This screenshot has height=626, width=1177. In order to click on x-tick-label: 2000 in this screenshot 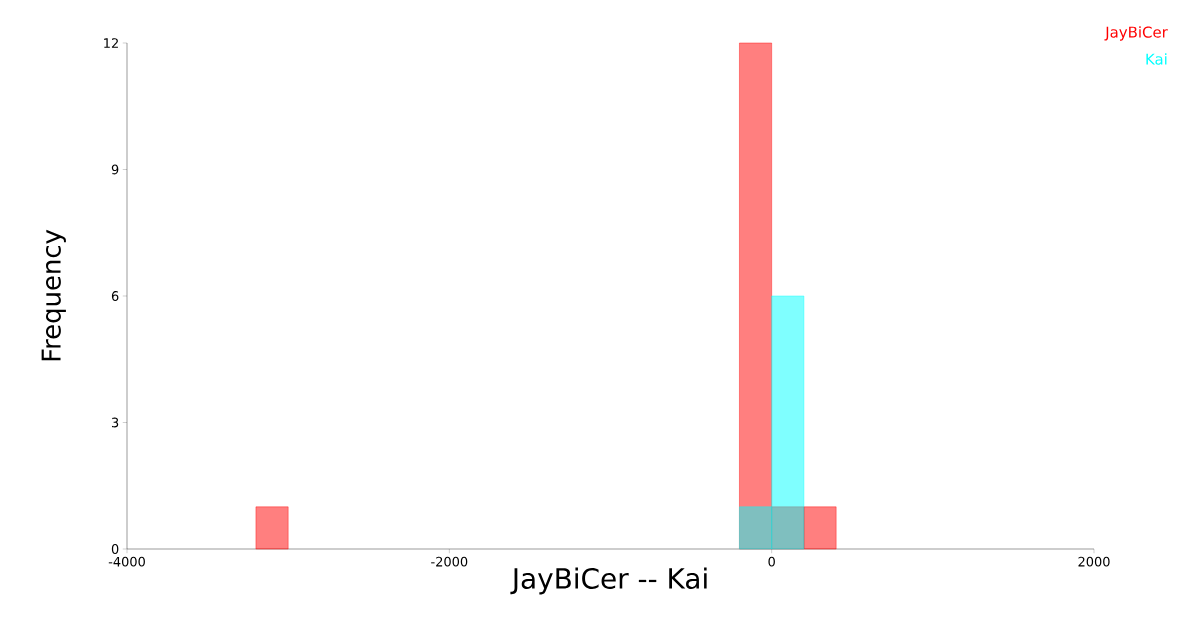, I will do `click(1094, 561)`.